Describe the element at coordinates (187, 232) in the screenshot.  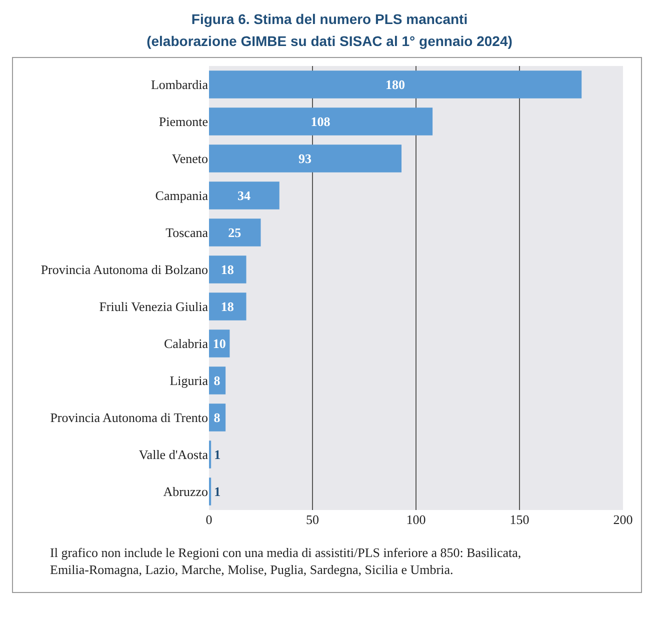
I see `y-tick-label: Toscana` at that location.